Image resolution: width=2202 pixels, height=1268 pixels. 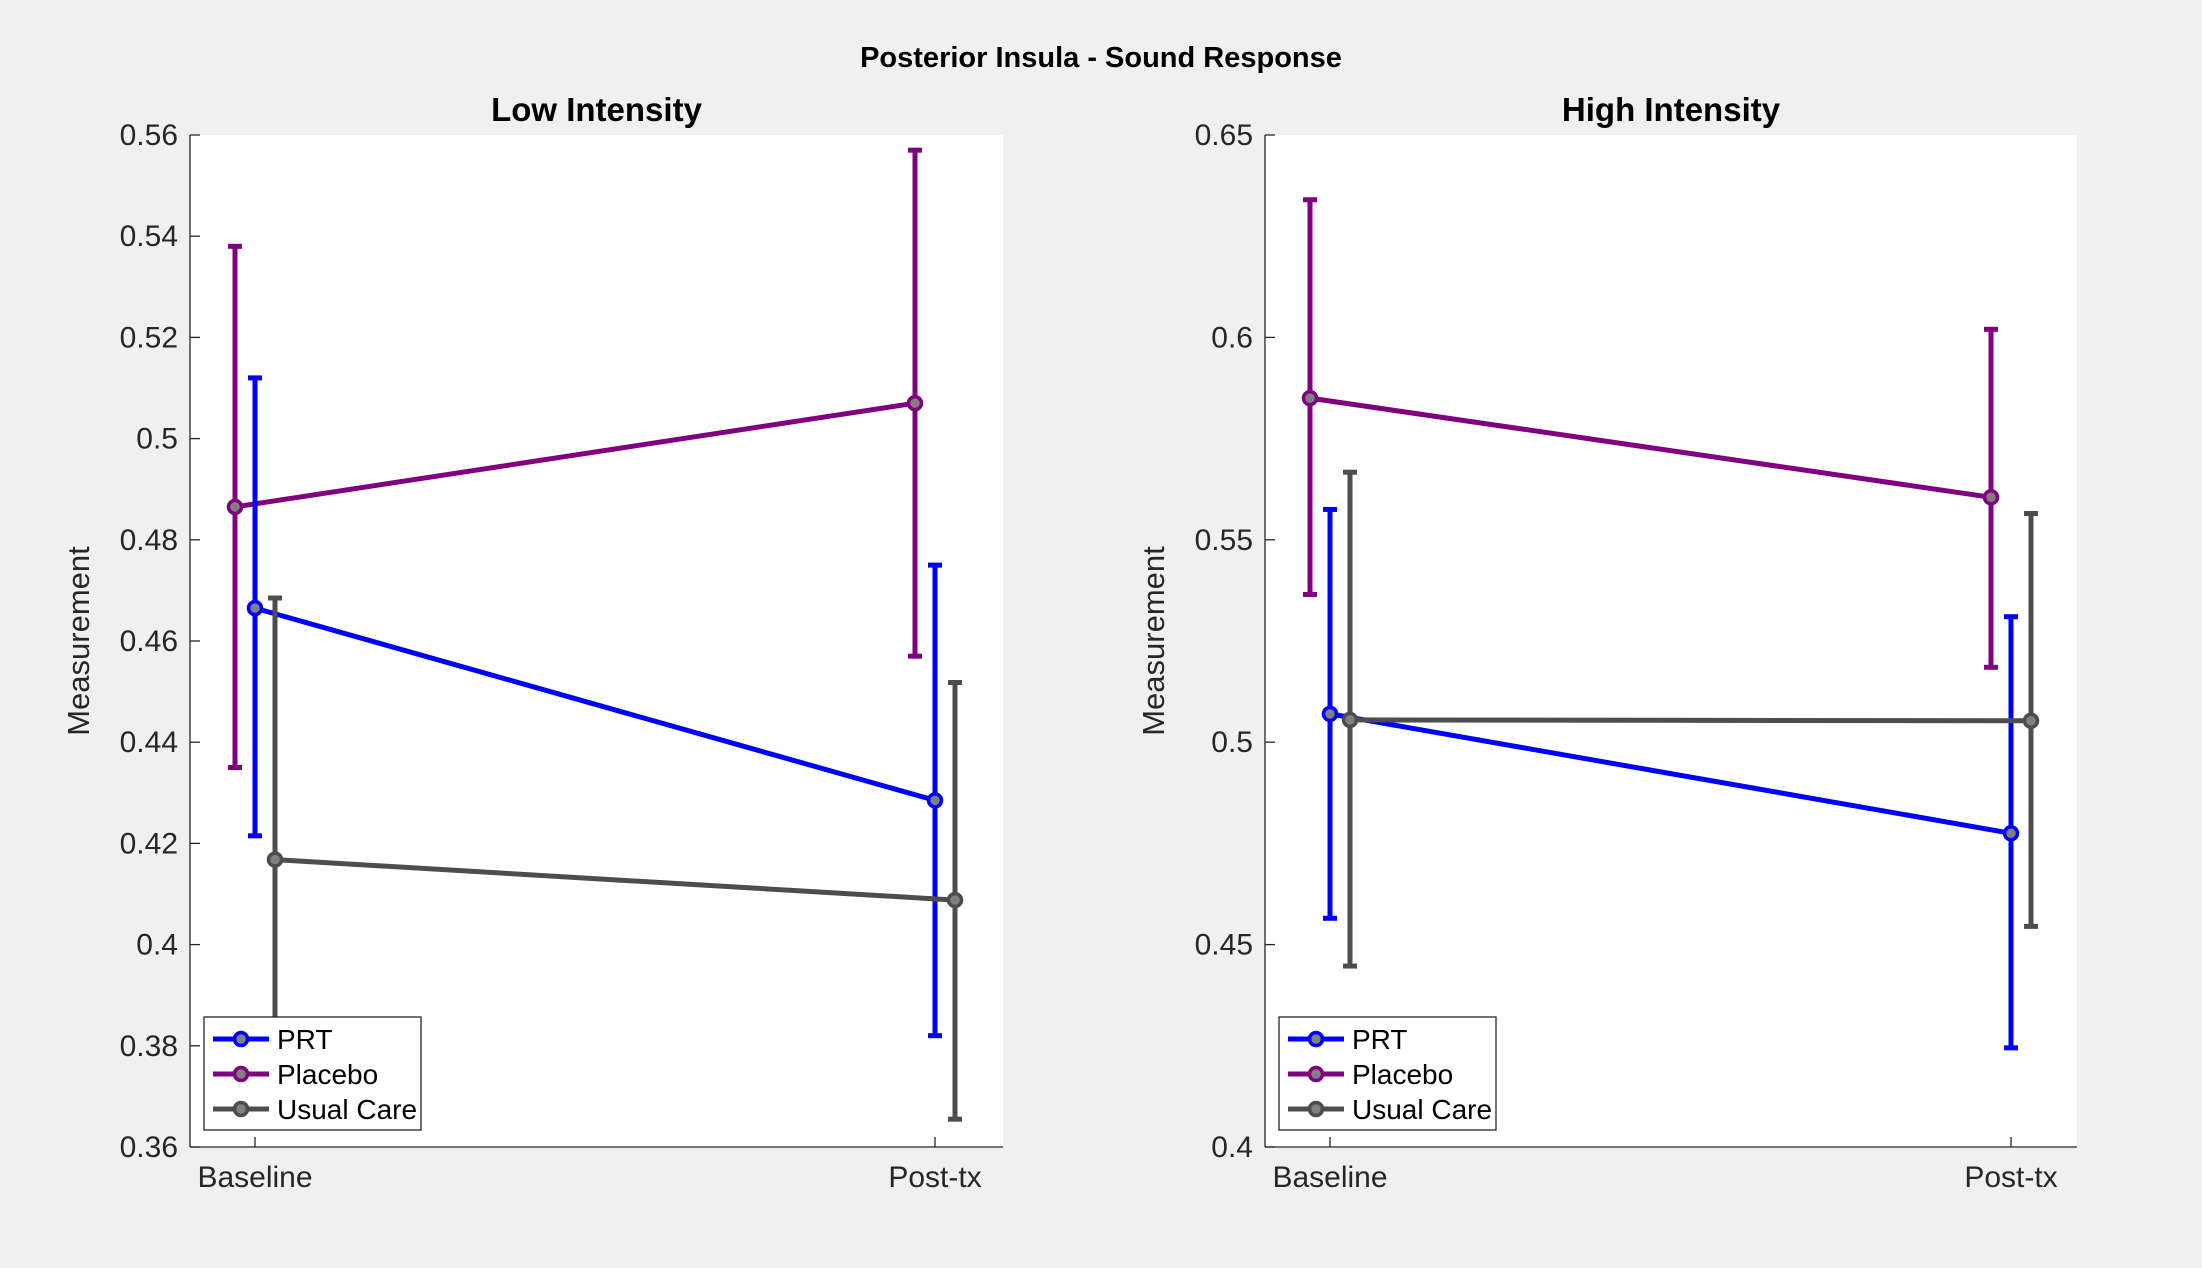 What do you see at coordinates (149, 236) in the screenshot?
I see `y-tick-label: 0.54` at bounding box center [149, 236].